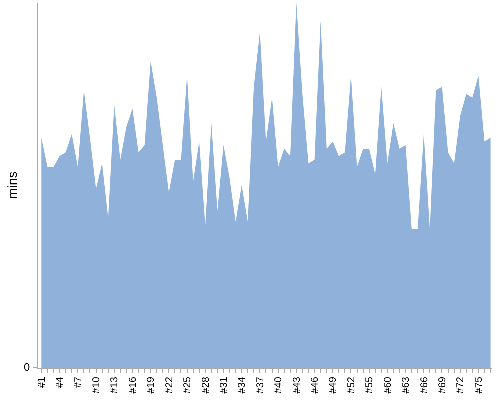 The width and height of the screenshot is (500, 400). Describe the element at coordinates (334, 385) in the screenshot. I see `x-tick-label: #49` at that location.